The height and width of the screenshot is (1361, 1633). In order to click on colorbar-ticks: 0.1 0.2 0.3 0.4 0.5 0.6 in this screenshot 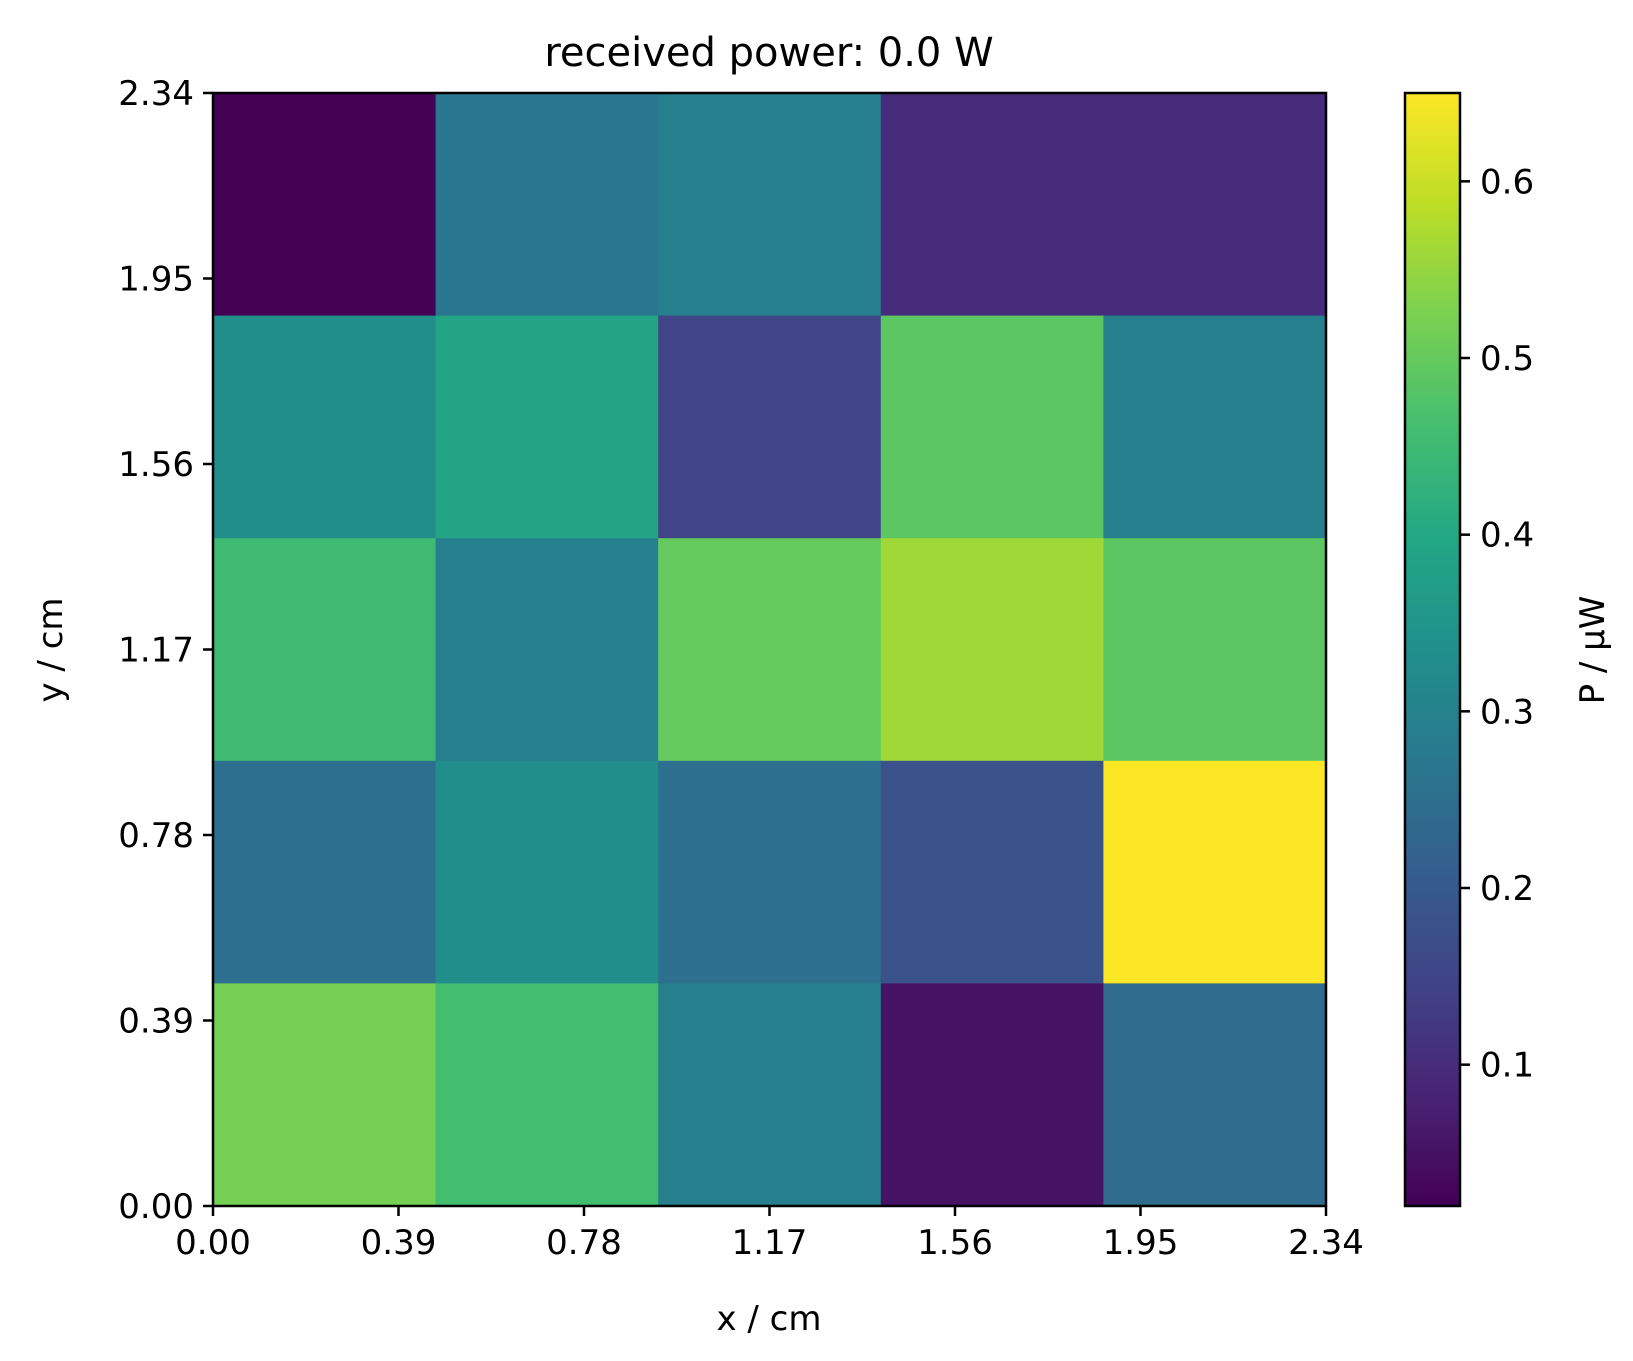, I will do `click(1497, 624)`.